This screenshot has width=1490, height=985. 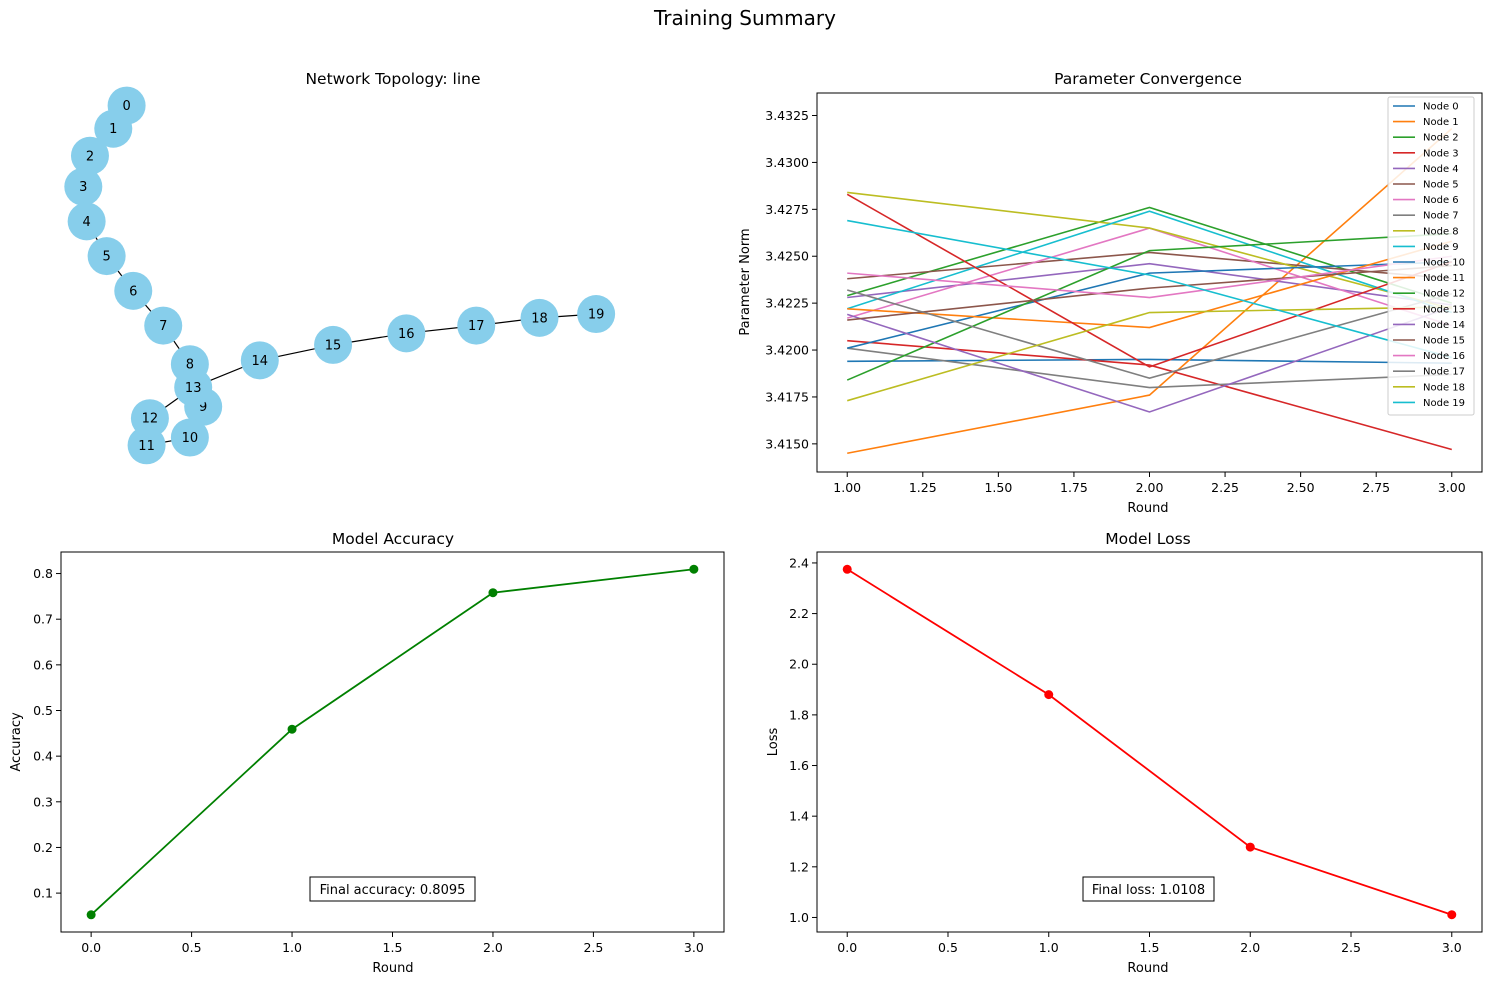 I want to click on x-tick-label: 2.75, so click(x=1376, y=487).